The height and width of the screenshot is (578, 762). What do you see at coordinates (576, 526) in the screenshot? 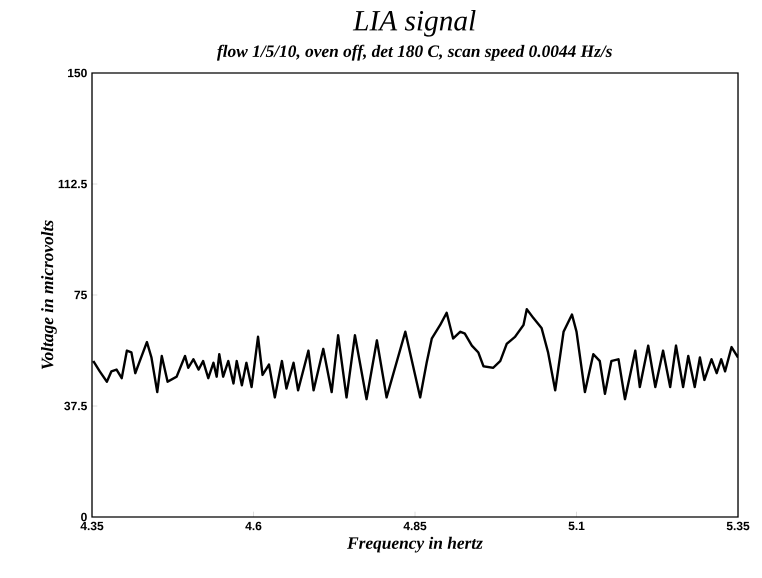
I see `x-tick-label: 5.1` at bounding box center [576, 526].